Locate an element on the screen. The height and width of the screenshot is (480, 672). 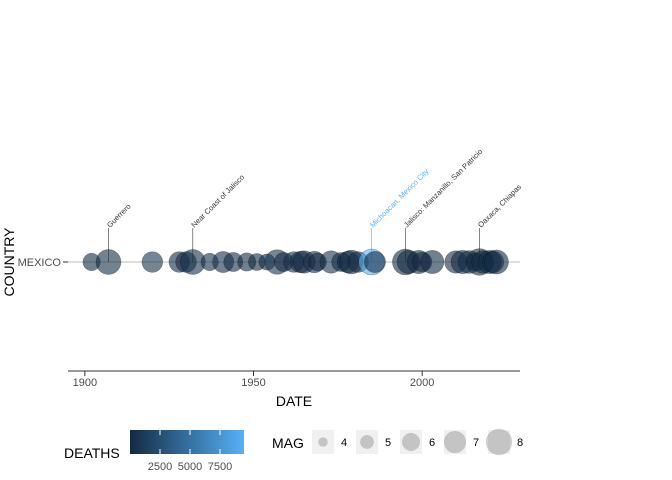
legend-deaths-tick-label: 5000 is located at coordinates (190, 467).